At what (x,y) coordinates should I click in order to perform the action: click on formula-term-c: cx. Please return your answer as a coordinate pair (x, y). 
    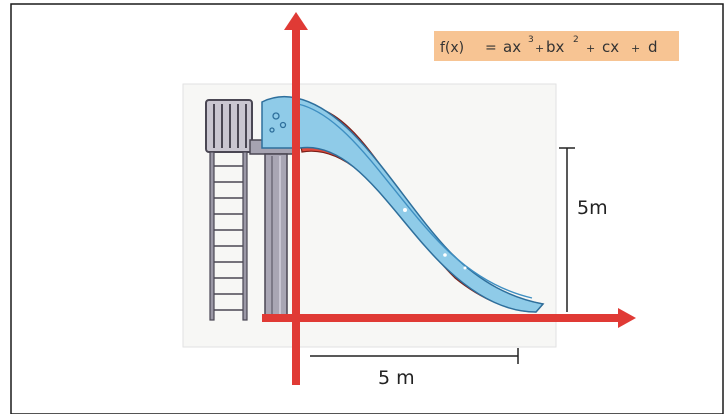
    Looking at the image, I should click on (610, 47).